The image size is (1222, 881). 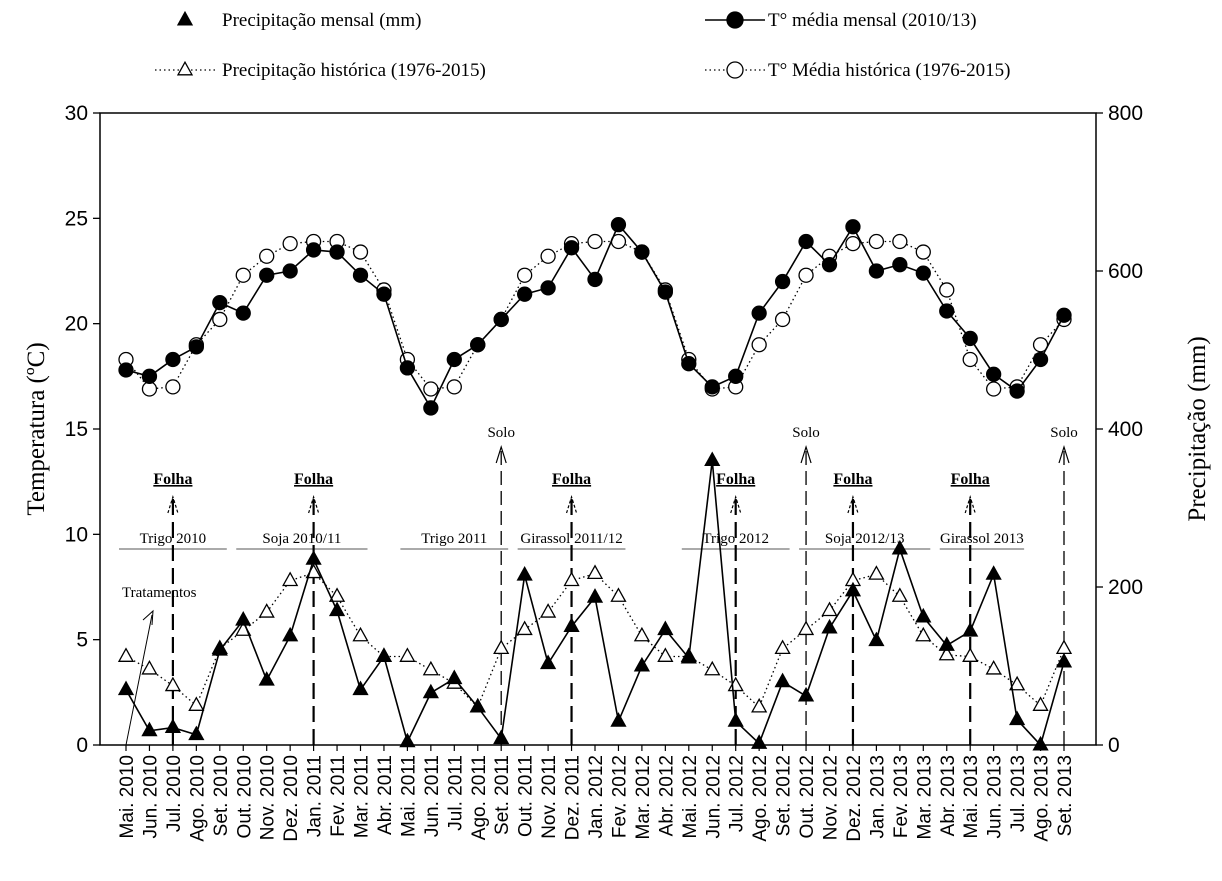 What do you see at coordinates (197, 798) in the screenshot?
I see `x-tick-label: Ago. 2010` at bounding box center [197, 798].